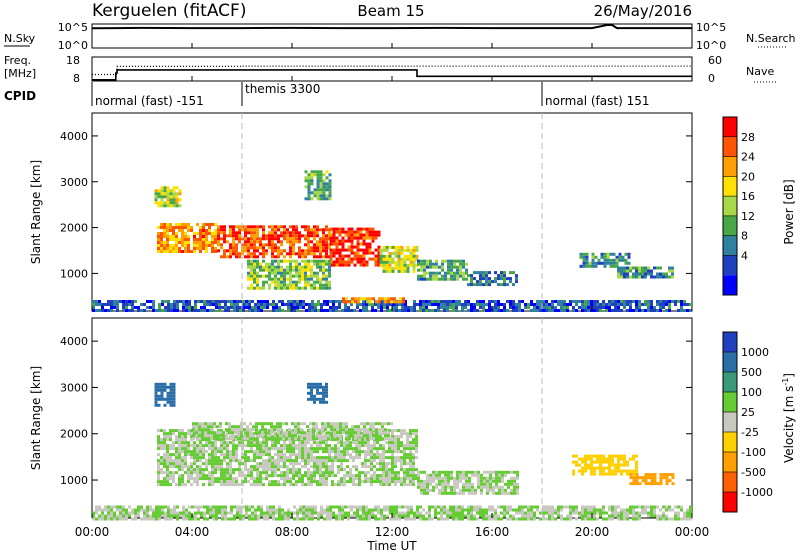 The height and width of the screenshot is (554, 800). I want to click on colorbar-tick-label: 20, so click(748, 176).